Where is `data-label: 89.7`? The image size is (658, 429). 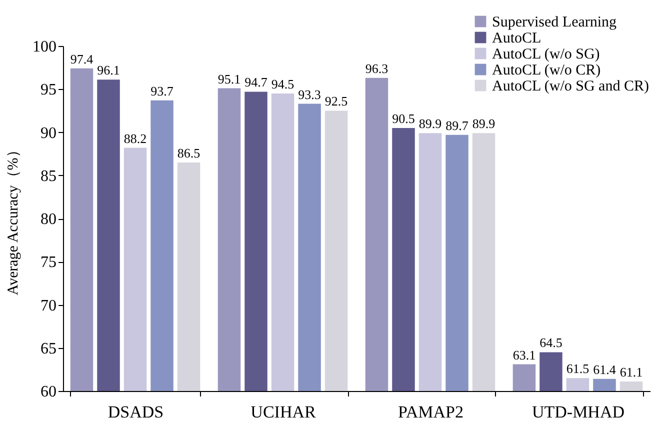
data-label: 89.7 is located at coordinates (457, 125).